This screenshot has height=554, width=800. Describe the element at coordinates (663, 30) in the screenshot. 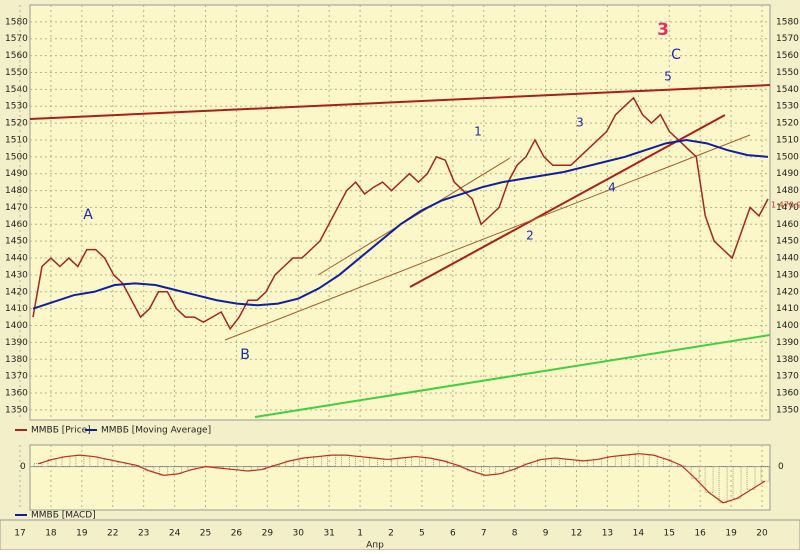

I see `wave-label: 3` at that location.